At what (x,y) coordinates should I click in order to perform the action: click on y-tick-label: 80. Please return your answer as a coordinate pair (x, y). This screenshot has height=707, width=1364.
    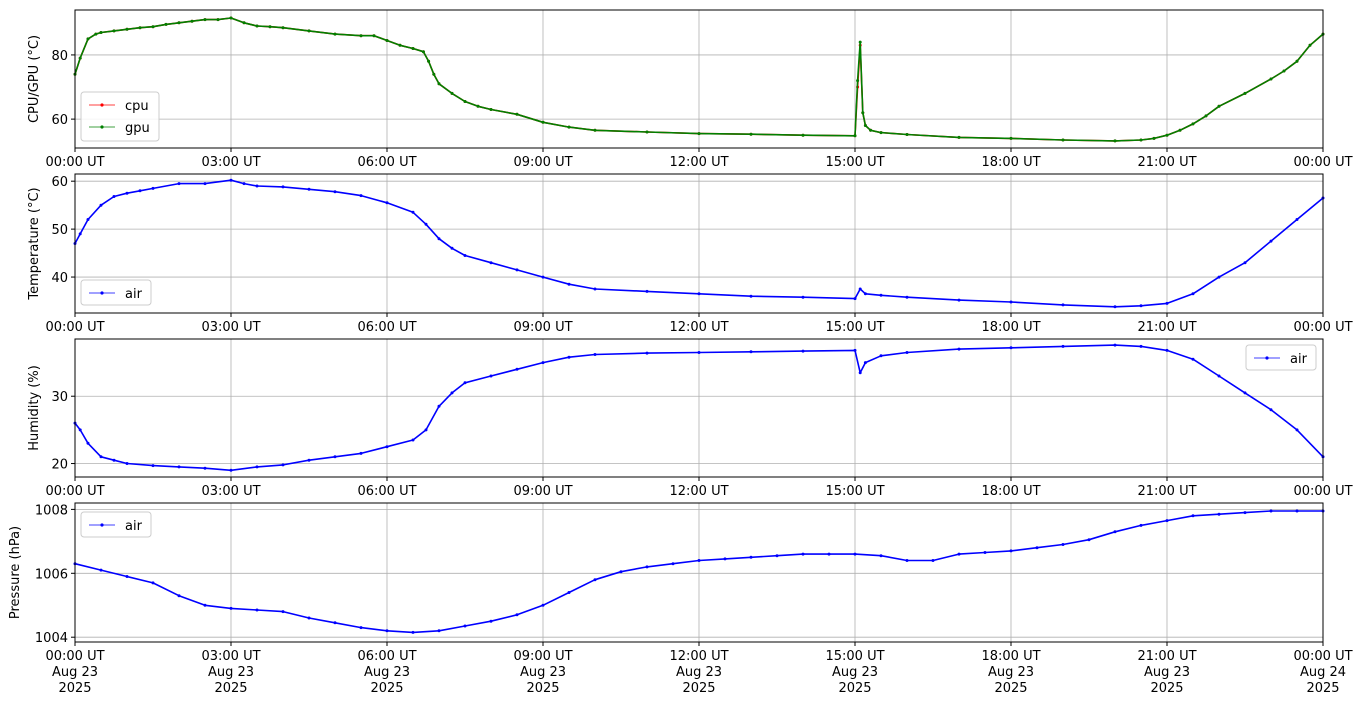
    Looking at the image, I should click on (59, 56).